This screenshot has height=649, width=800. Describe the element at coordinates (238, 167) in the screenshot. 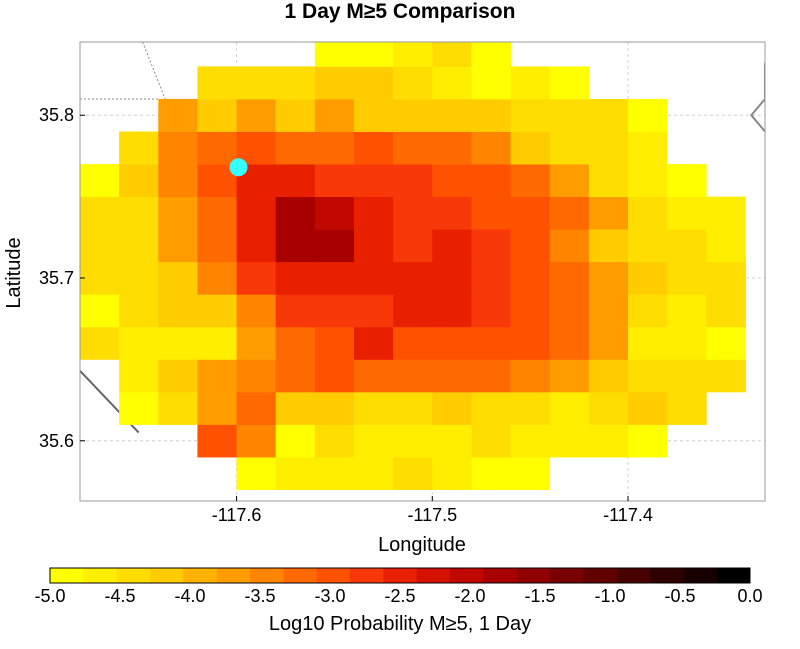

I see `mainshock-marker` at that location.